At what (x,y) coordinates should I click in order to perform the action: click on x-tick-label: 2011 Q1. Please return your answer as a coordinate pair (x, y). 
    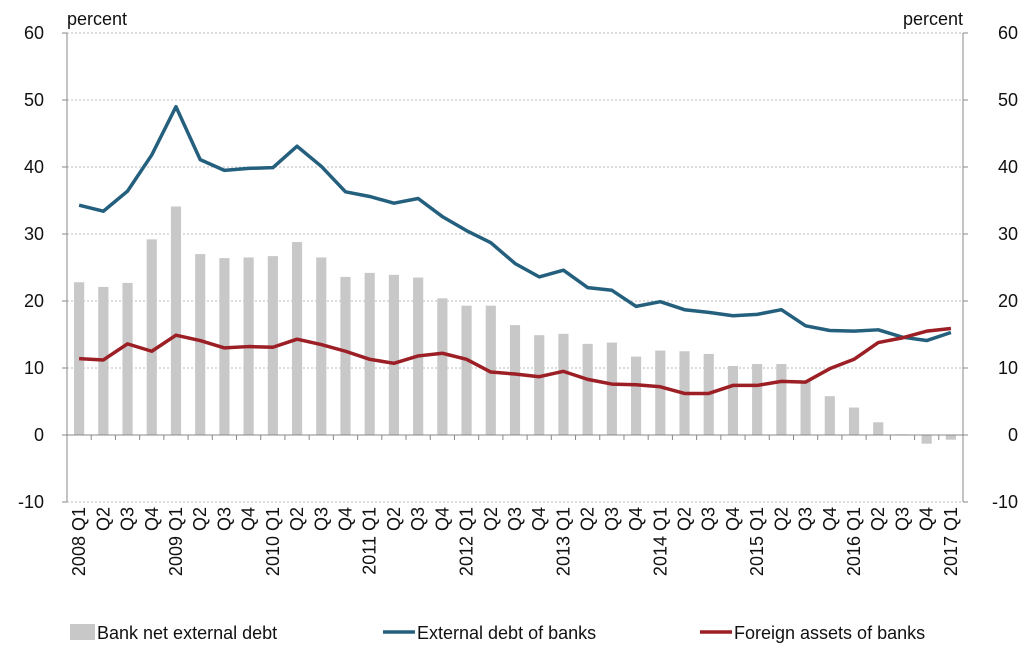
    Looking at the image, I should click on (370, 541).